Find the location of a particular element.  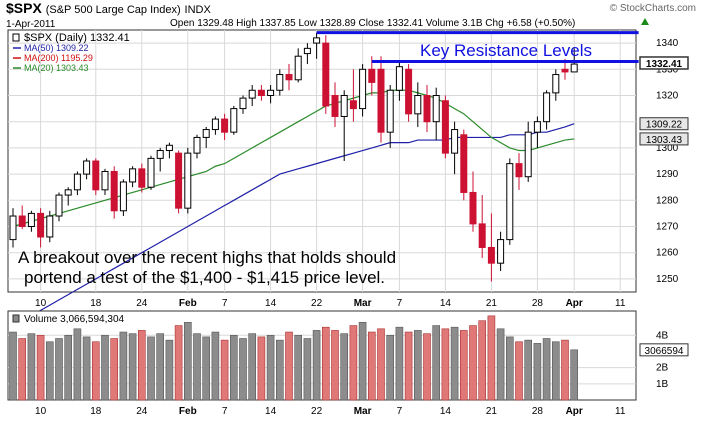

volume-legend-swatch is located at coordinates (16, 318).